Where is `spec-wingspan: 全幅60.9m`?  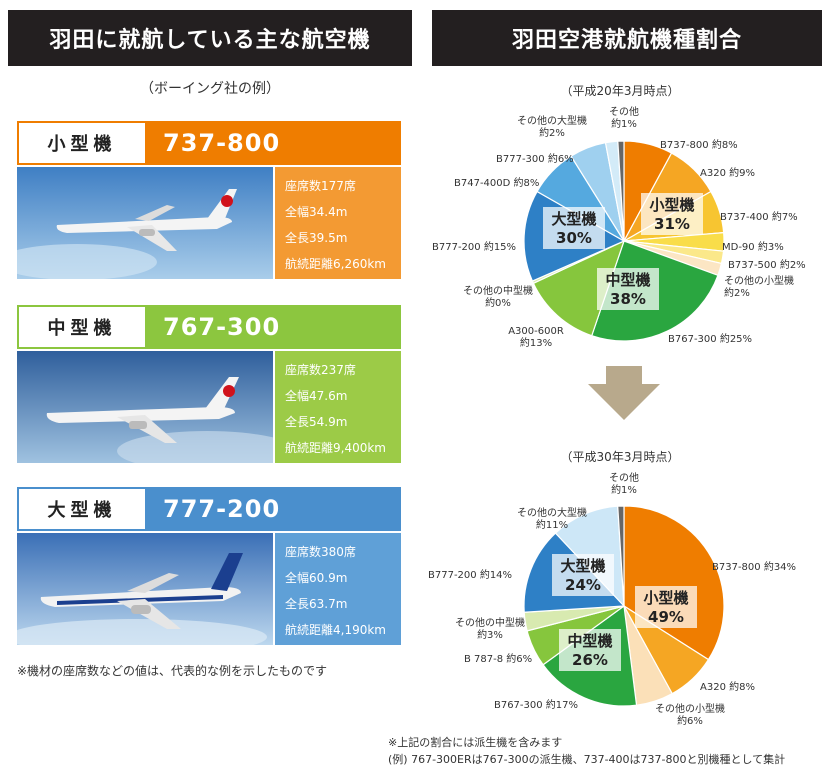
spec-wingspan: 全幅60.9m is located at coordinates (316, 578).